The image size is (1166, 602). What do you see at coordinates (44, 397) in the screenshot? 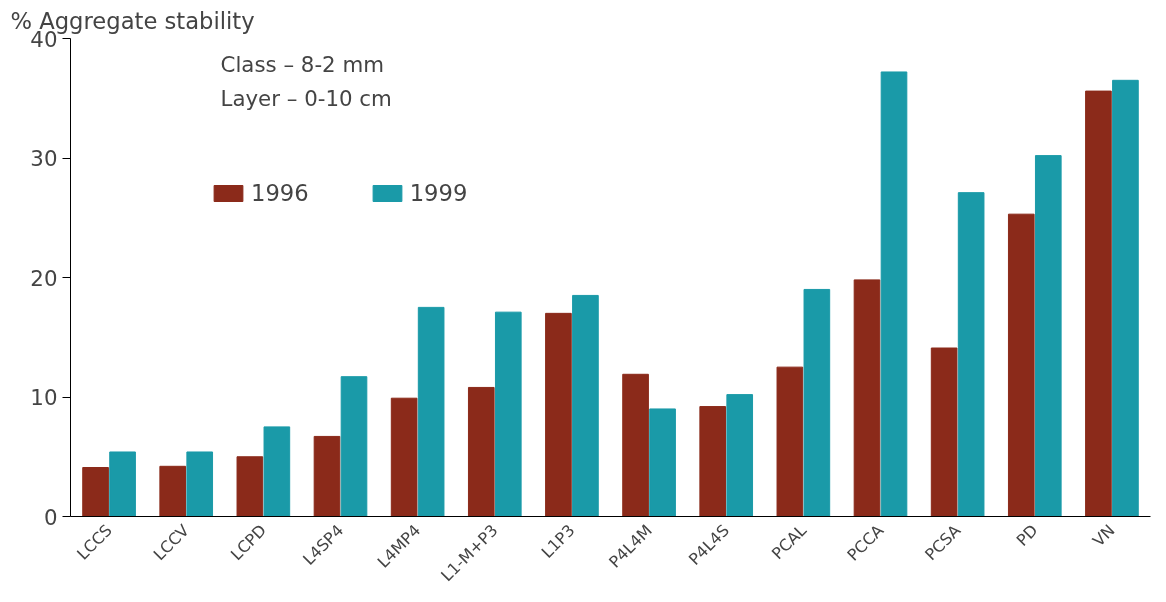
I see `y-tick-label: 10` at bounding box center [44, 397].